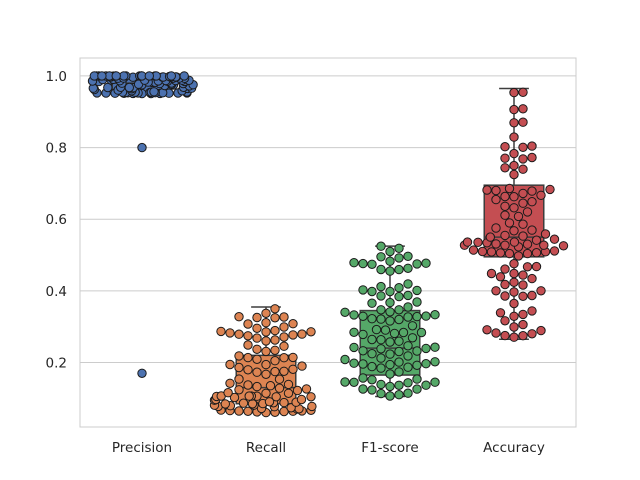 This screenshot has width=640, height=480. I want to click on point-precision, so click(102, 76).